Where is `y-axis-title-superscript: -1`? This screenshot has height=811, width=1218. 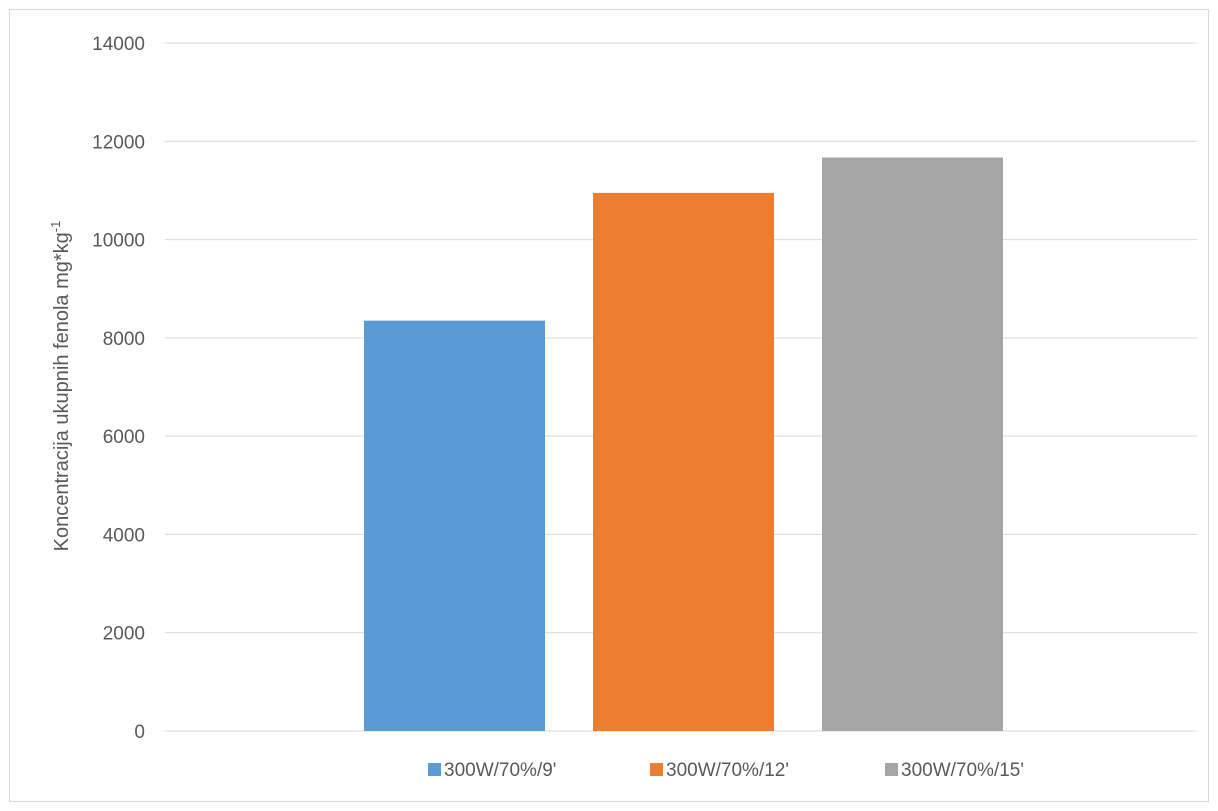
y-axis-title-superscript: -1 is located at coordinates (55, 227).